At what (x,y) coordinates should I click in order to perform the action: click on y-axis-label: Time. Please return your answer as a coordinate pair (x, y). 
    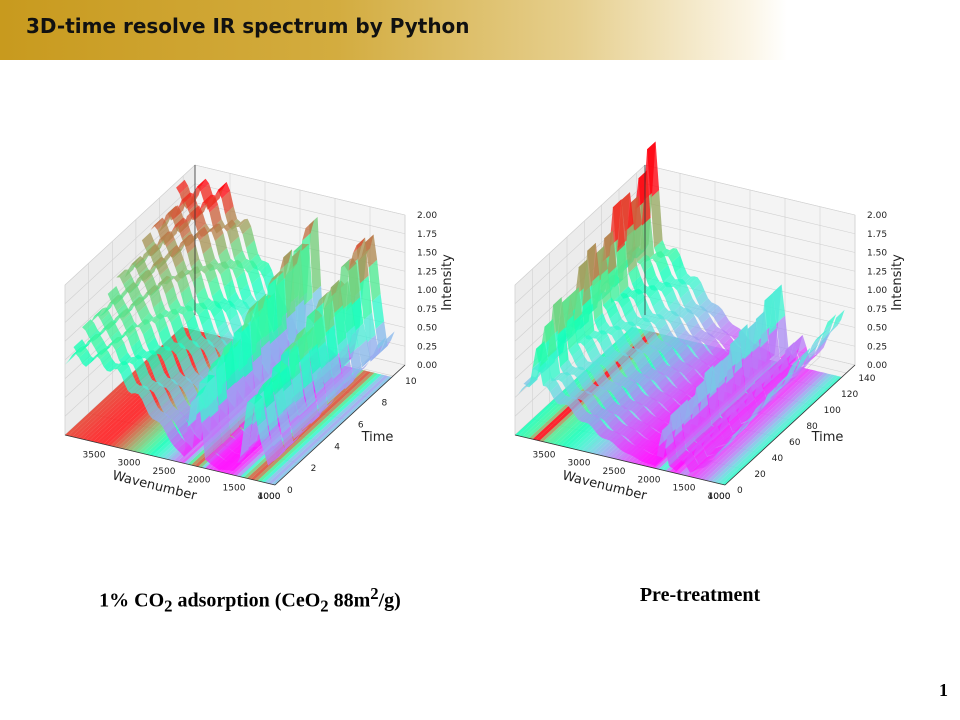
    Looking at the image, I should click on (827, 437).